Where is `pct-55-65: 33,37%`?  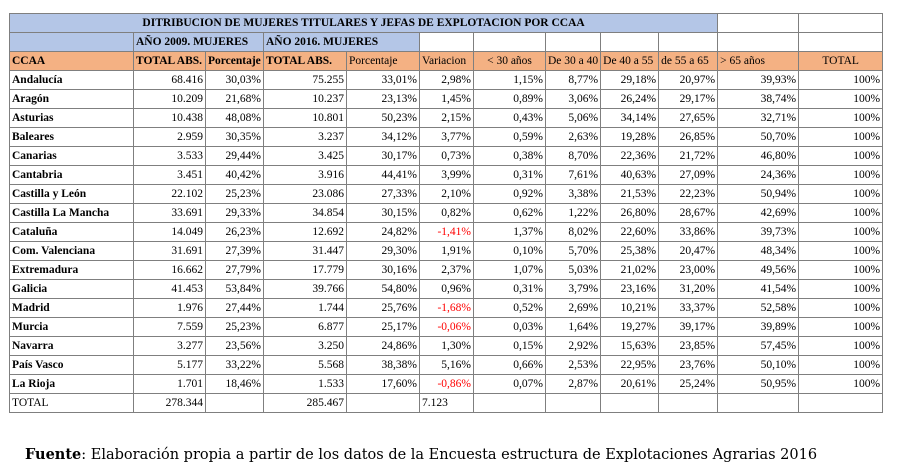 pct-55-65: 33,37% is located at coordinates (688, 308).